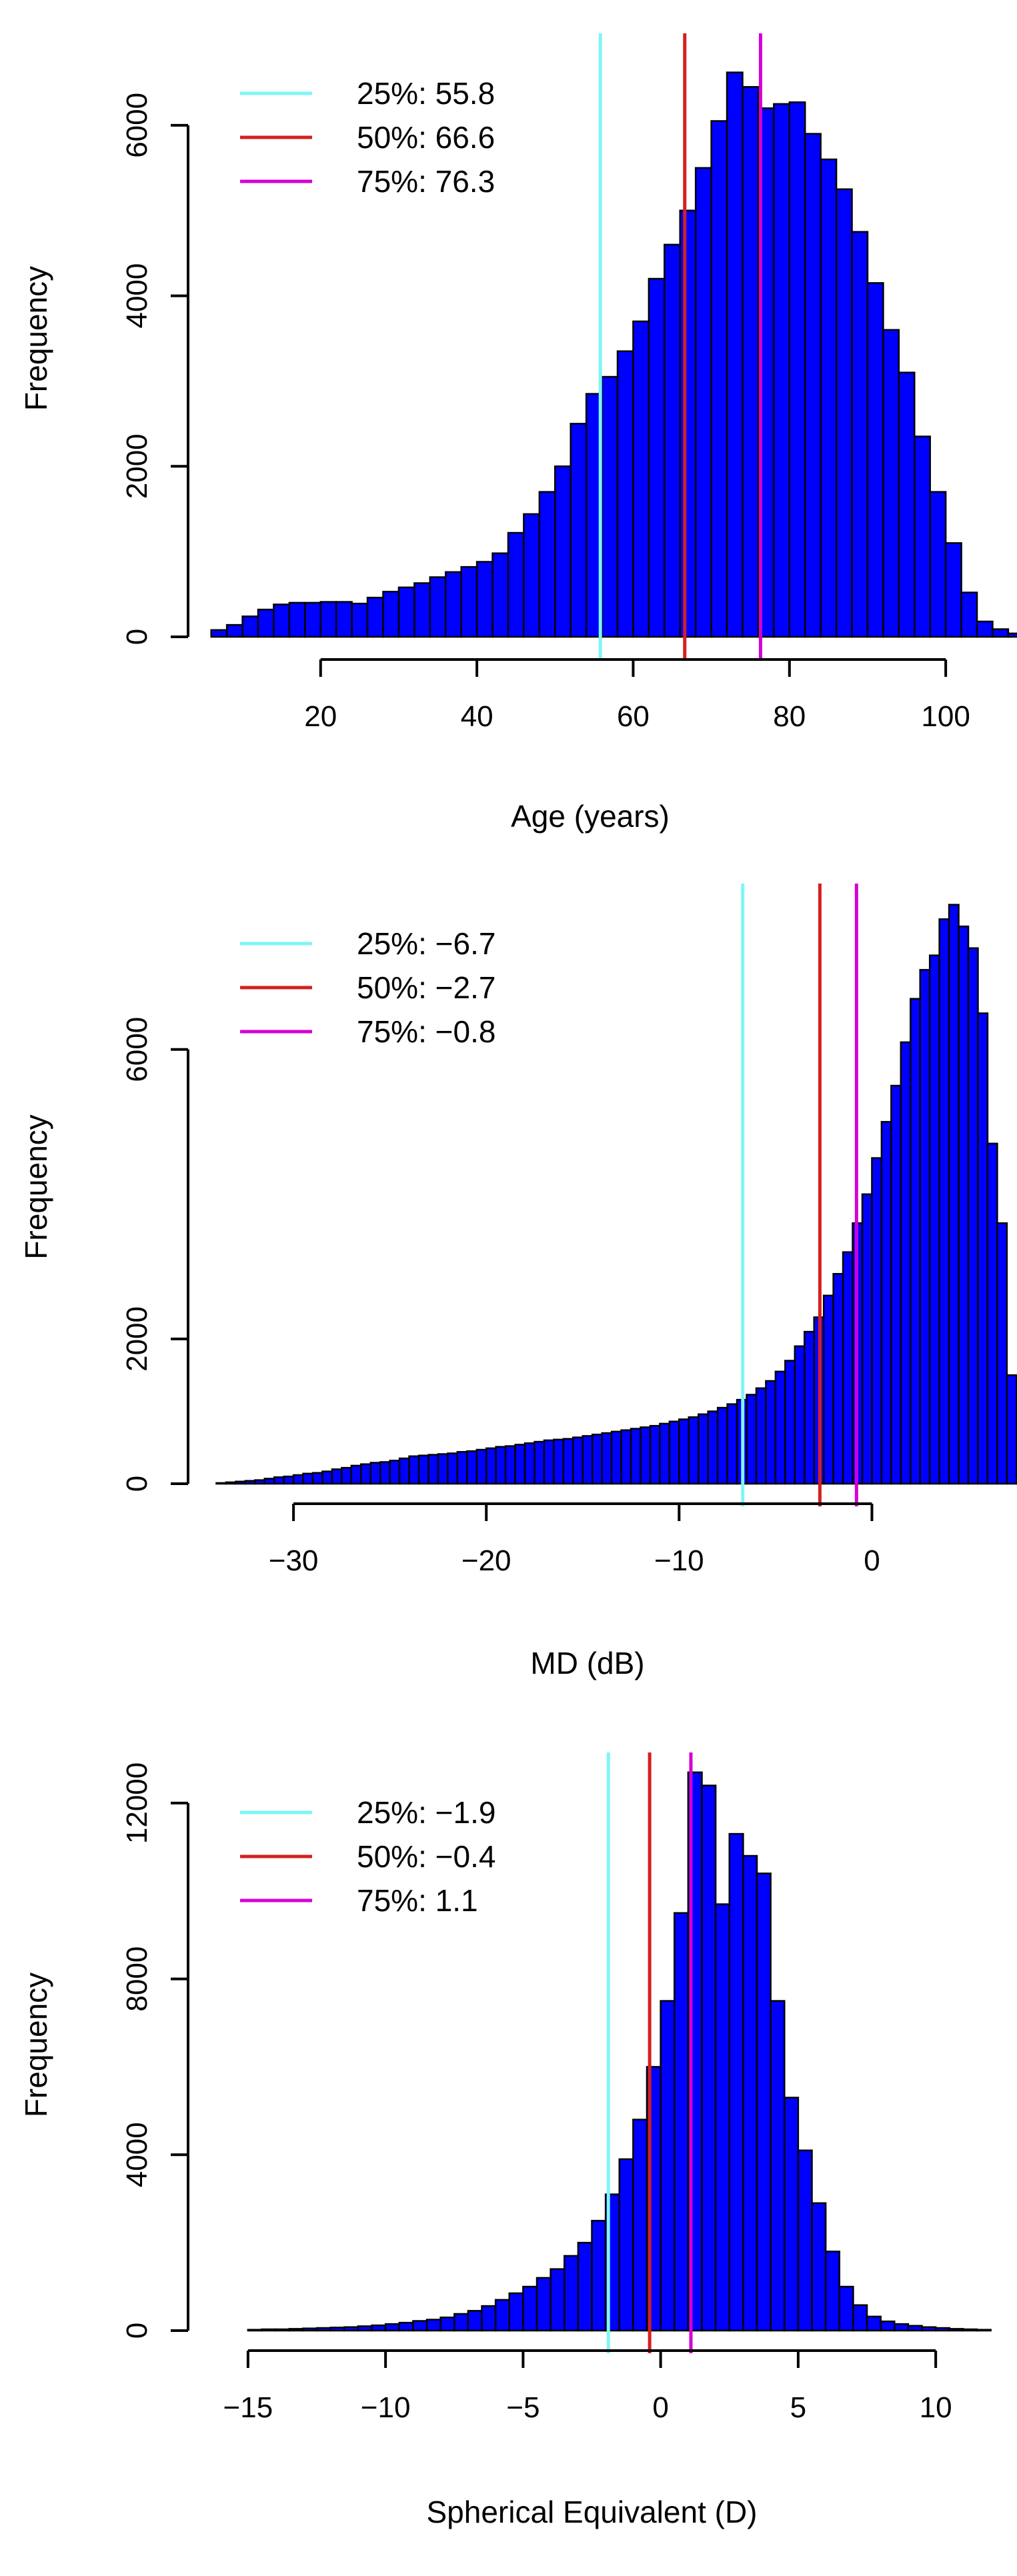  I want to click on x-tick-label: −5, so click(523, 2407).